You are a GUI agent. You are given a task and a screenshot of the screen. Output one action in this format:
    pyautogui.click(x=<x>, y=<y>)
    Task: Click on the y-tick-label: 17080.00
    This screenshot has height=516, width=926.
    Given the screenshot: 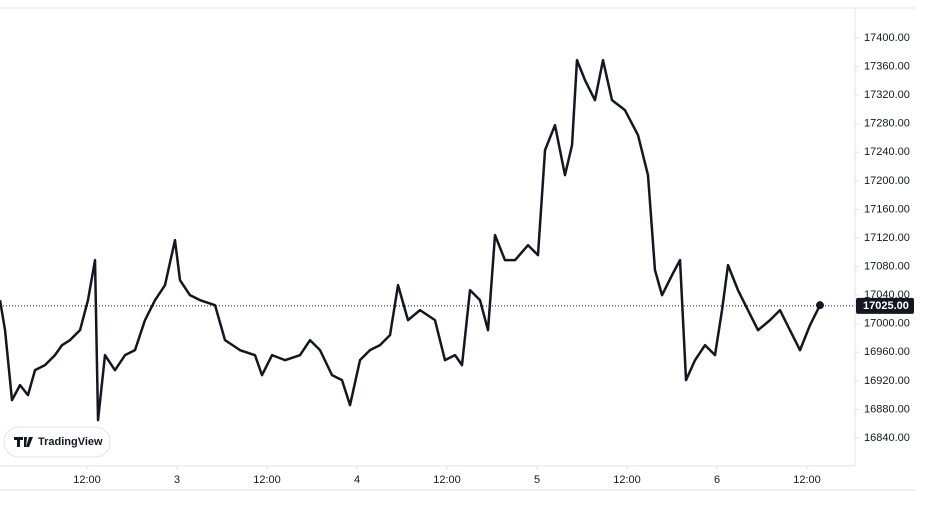 What is the action you would take?
    pyautogui.click(x=887, y=266)
    